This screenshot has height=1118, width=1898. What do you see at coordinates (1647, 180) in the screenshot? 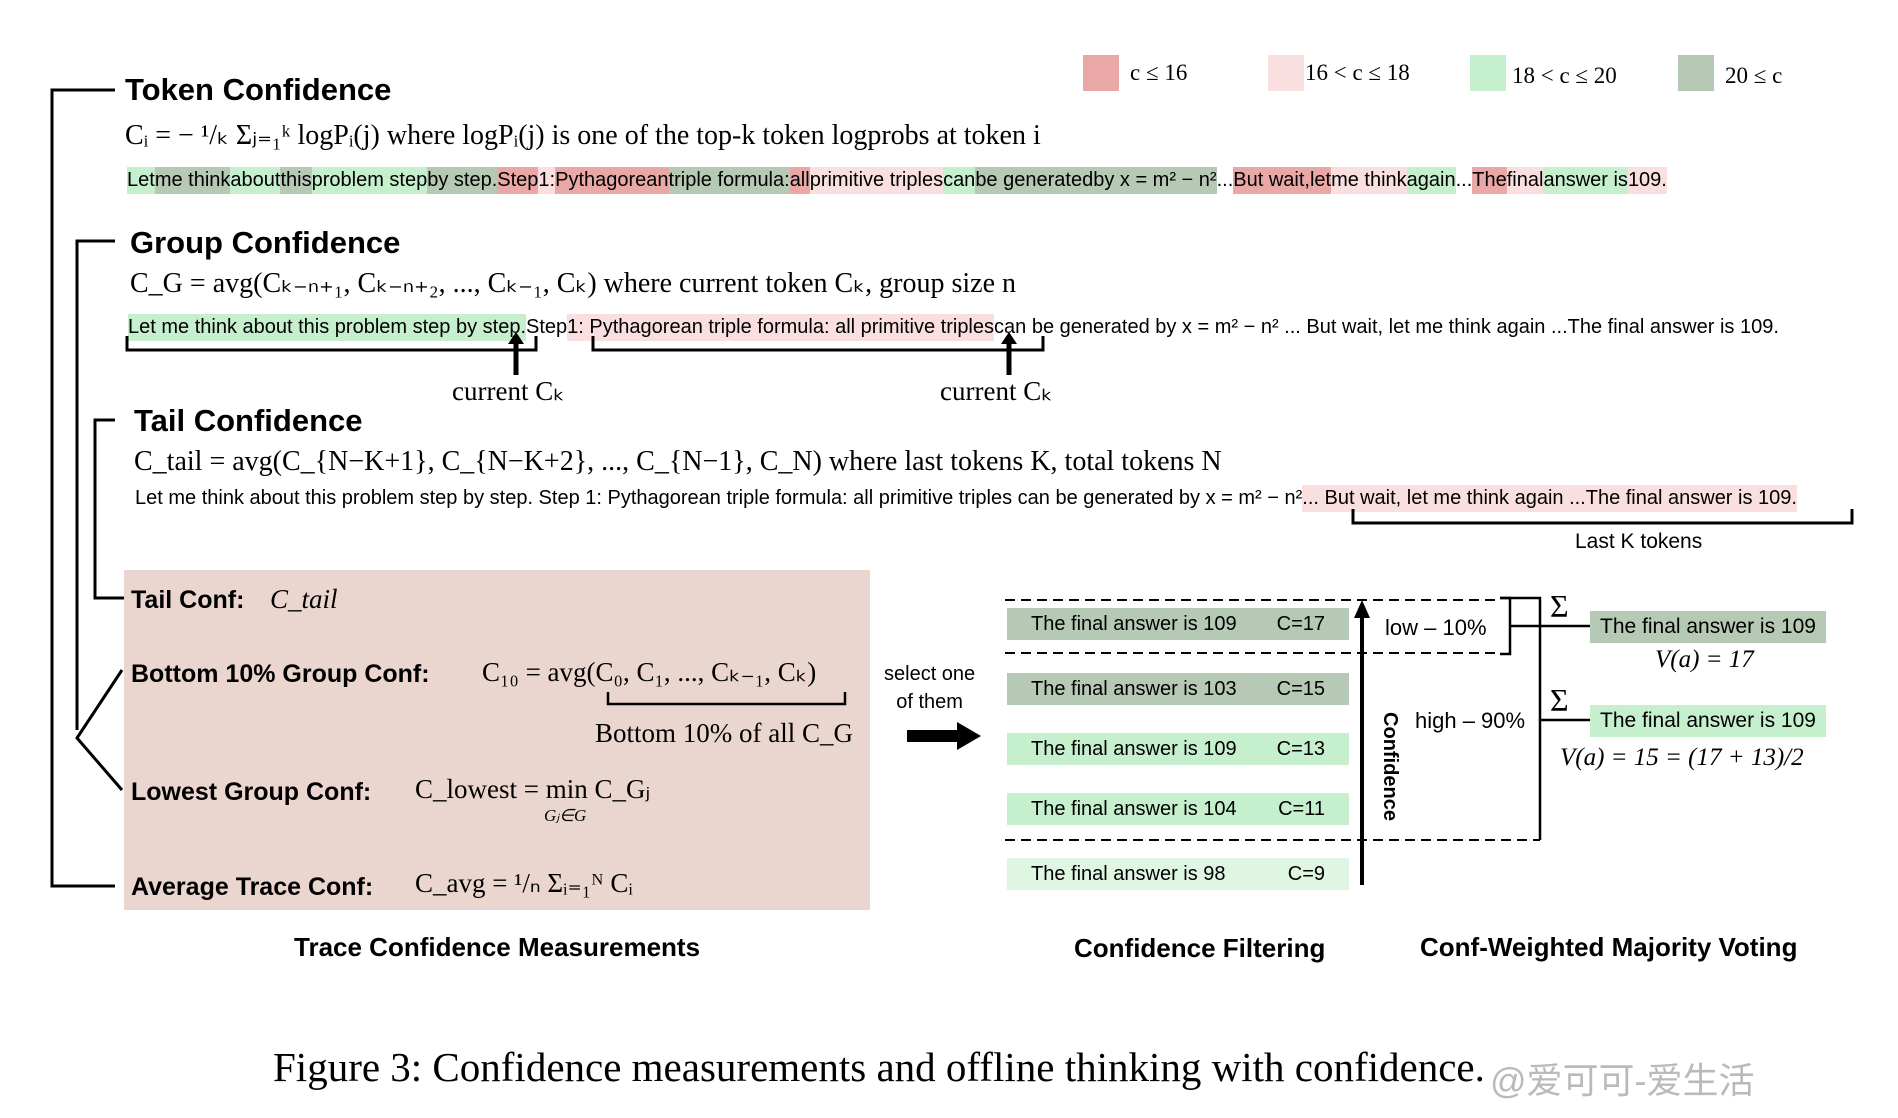
I see `token-25: 109.` at bounding box center [1647, 180].